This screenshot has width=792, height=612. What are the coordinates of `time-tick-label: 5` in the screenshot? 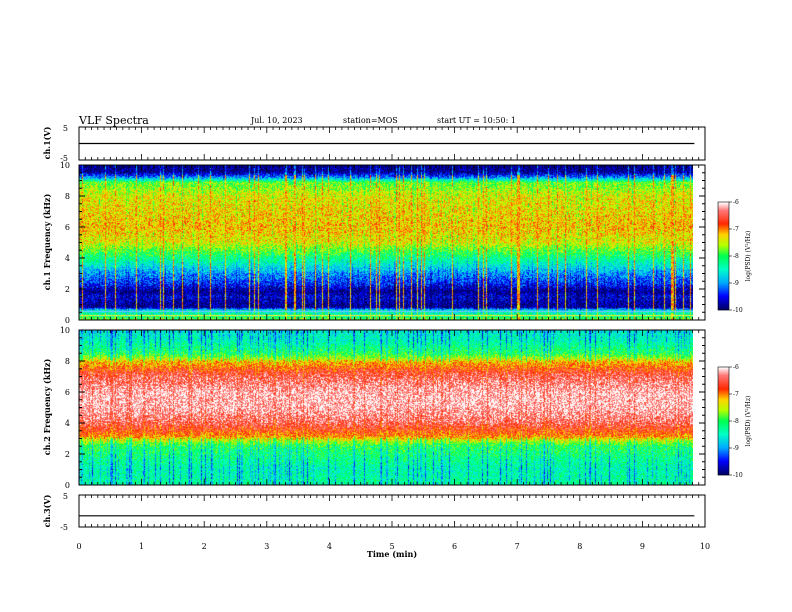 It's located at (391, 546).